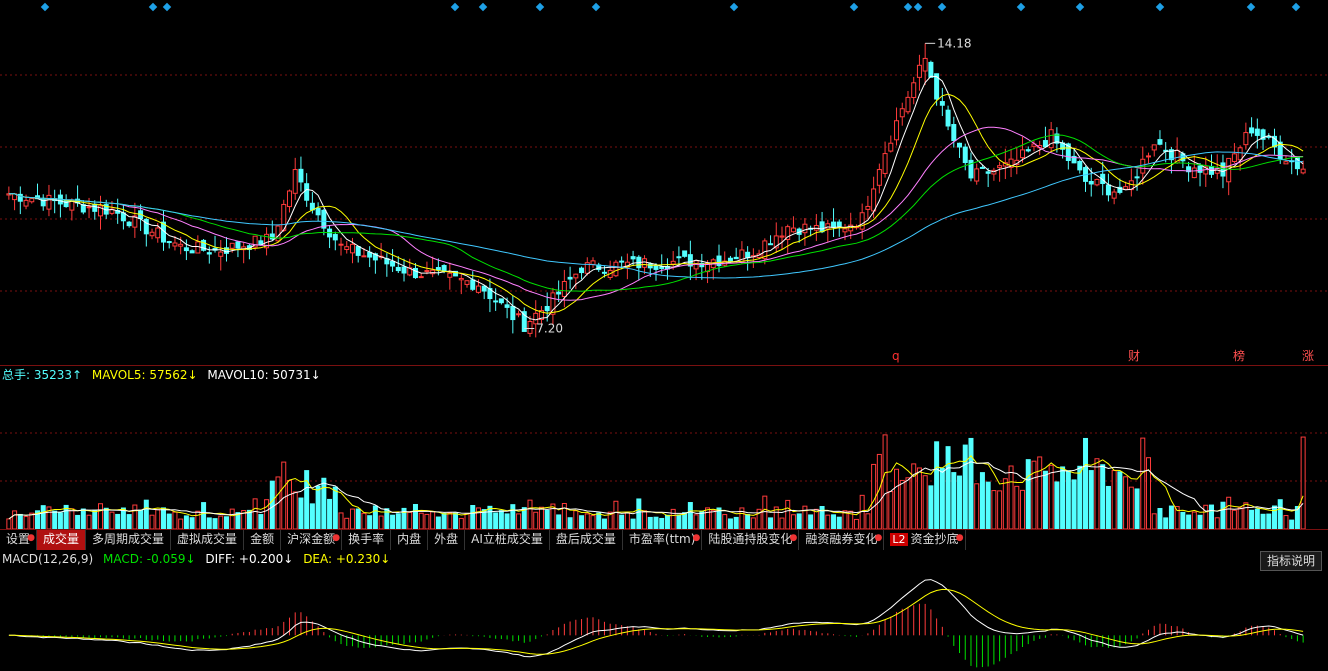 Image resolution: width=1328 pixels, height=671 pixels. What do you see at coordinates (925, 540) in the screenshot?
I see `tab-14: L2 资金抄底 ●` at bounding box center [925, 540].